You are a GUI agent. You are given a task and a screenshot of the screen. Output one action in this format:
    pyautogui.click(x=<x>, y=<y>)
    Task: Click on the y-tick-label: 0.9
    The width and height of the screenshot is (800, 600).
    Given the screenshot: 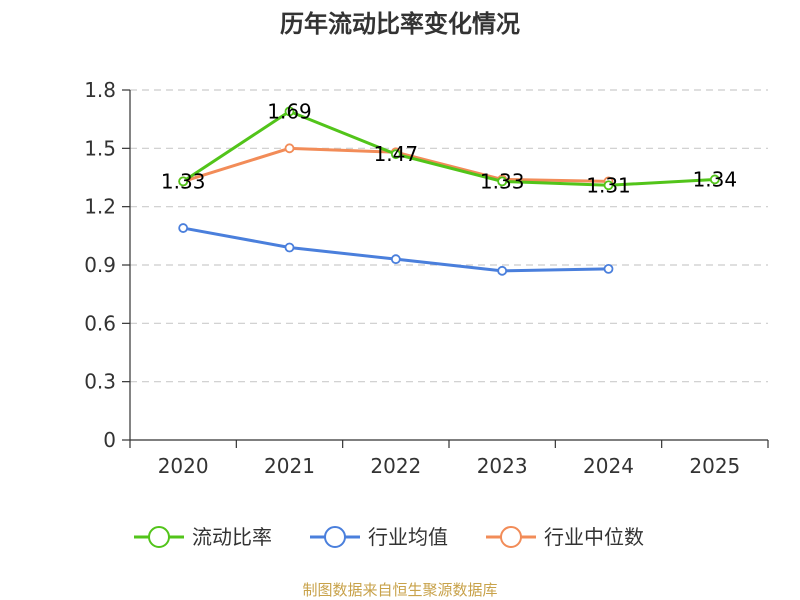 What is the action you would take?
    pyautogui.click(x=100, y=265)
    